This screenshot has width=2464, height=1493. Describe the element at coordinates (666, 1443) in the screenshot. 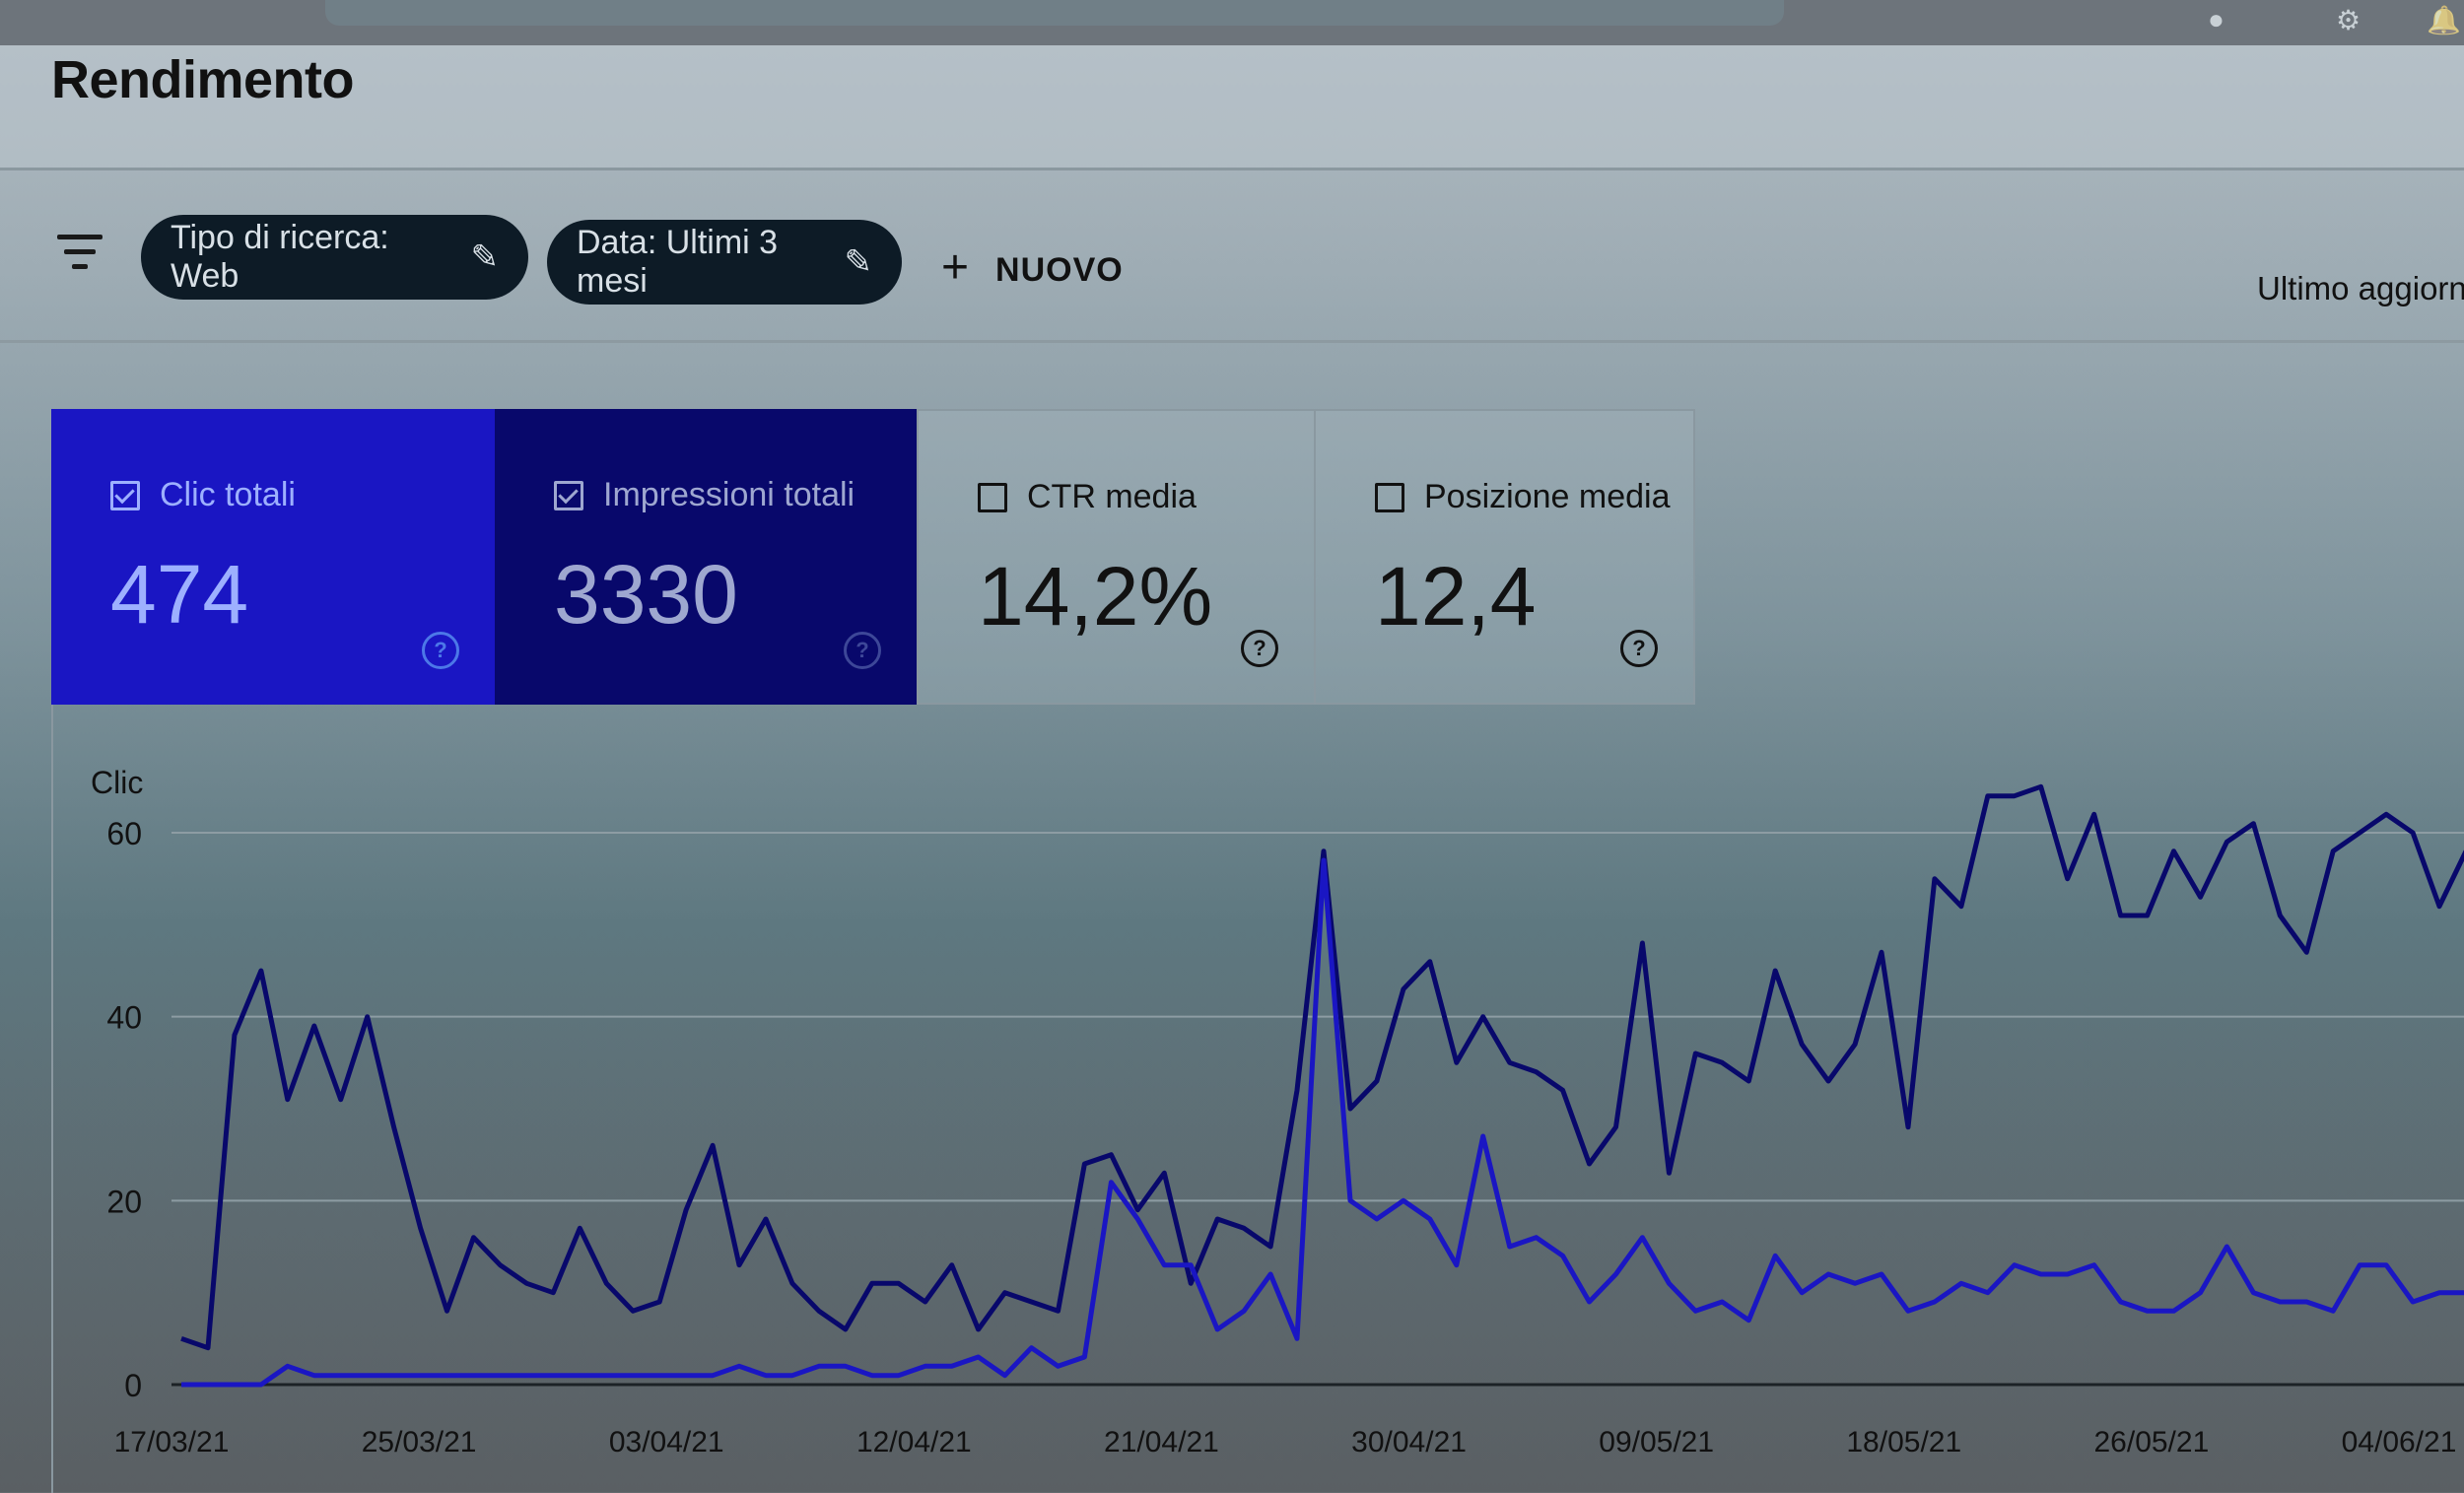

I see `x-tick-label: 03/04/21` at that location.